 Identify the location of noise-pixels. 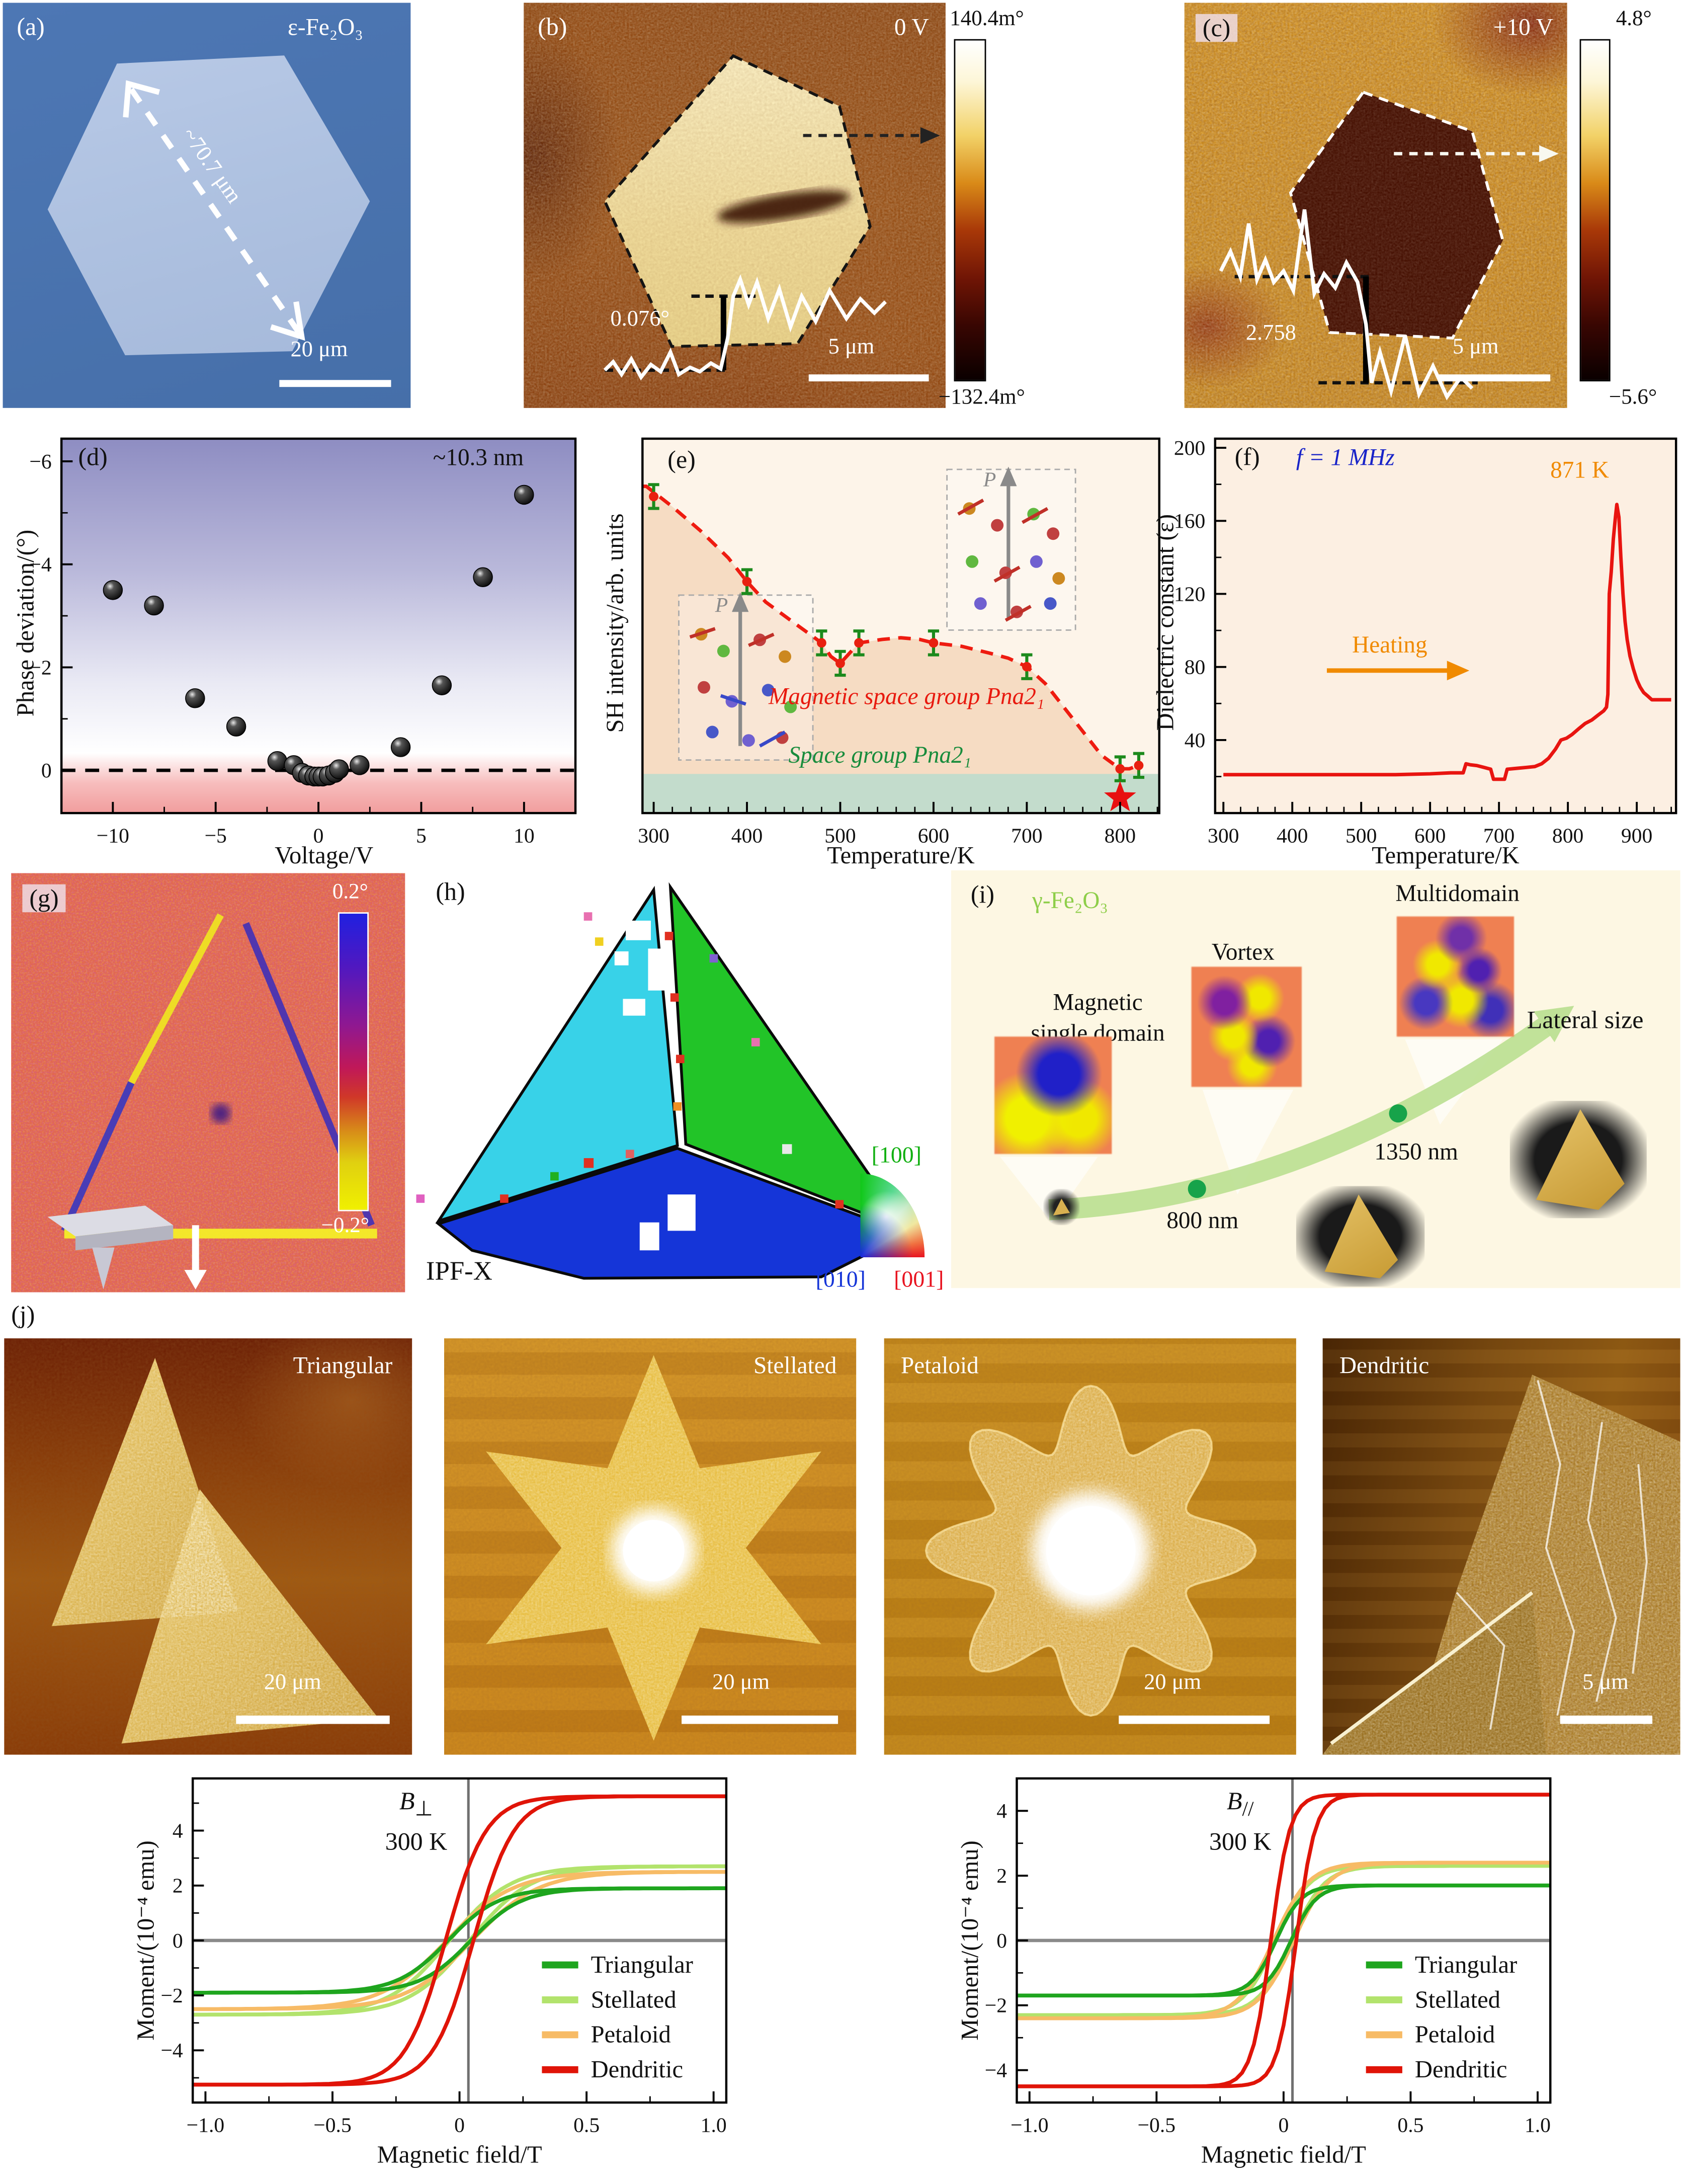
(653, 1071).